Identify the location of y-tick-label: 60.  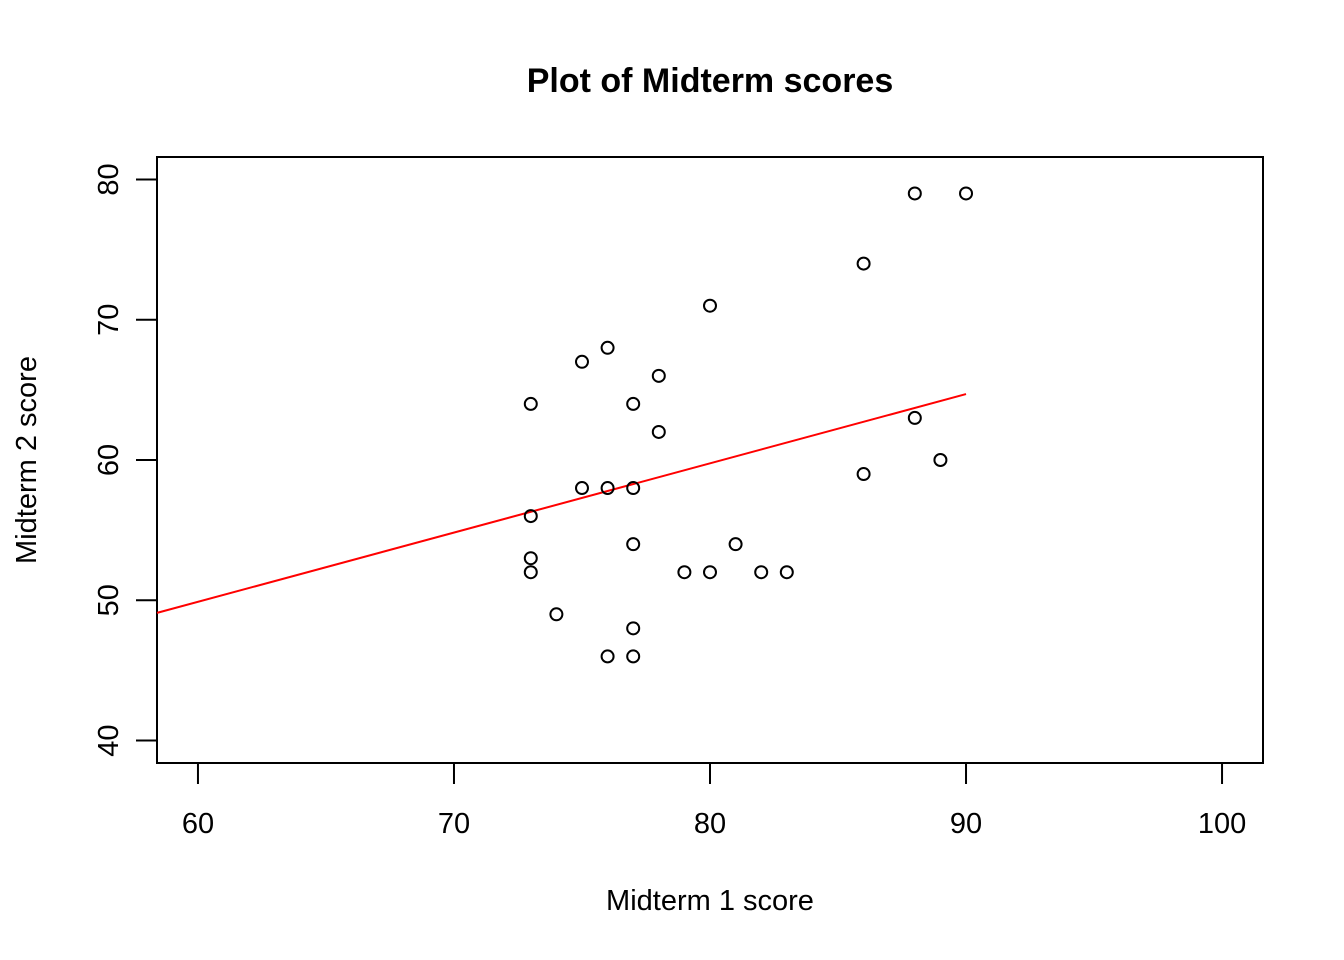
(109, 460).